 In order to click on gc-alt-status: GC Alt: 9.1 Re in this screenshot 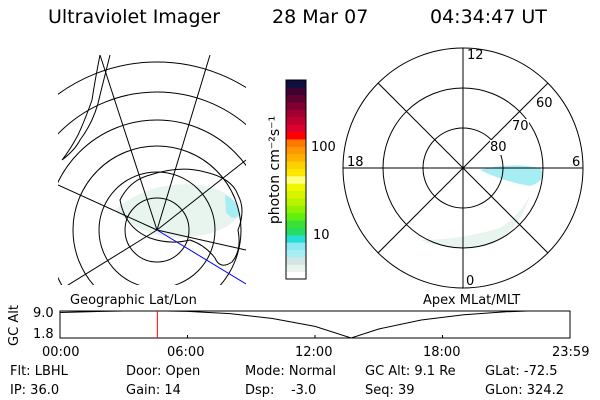, I will do `click(410, 371)`.